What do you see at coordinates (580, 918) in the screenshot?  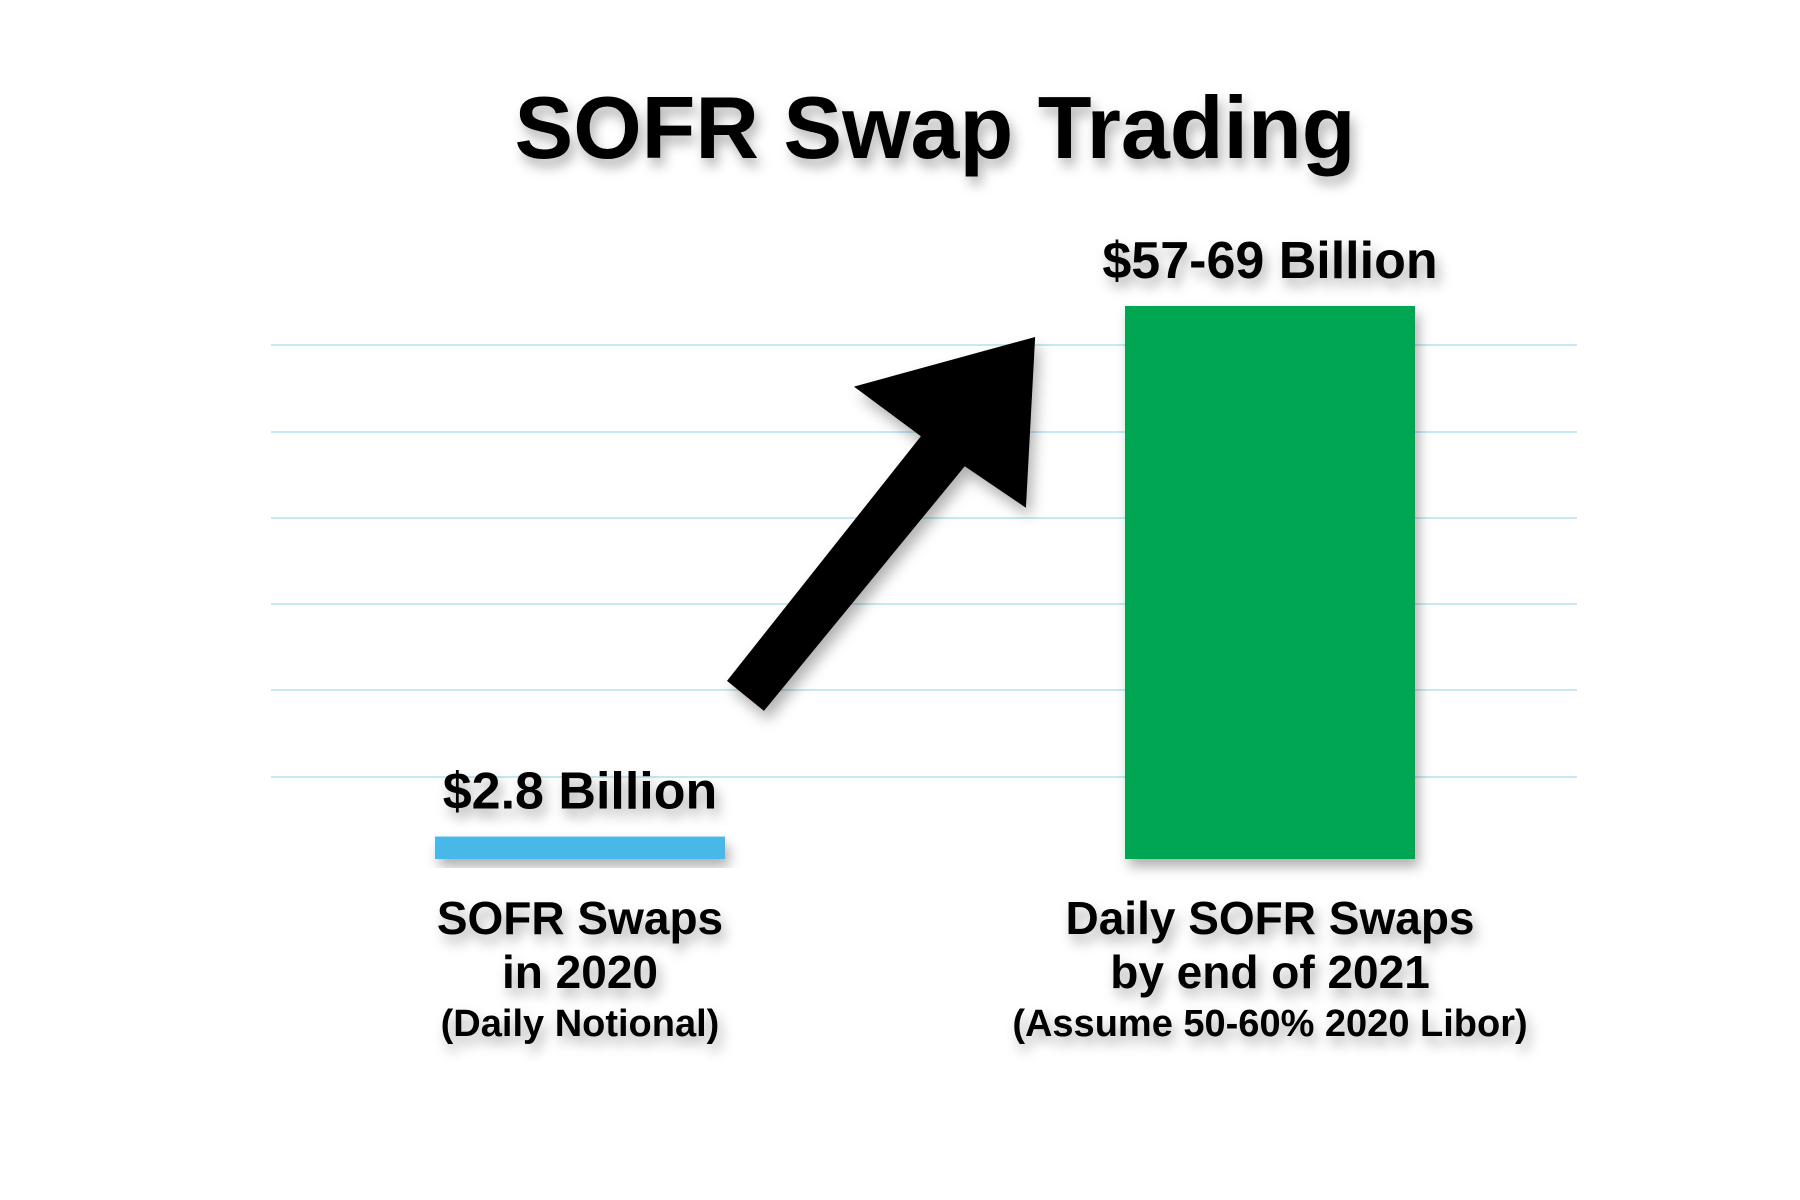 I see `x-tick-label: SOFR Swaps` at bounding box center [580, 918].